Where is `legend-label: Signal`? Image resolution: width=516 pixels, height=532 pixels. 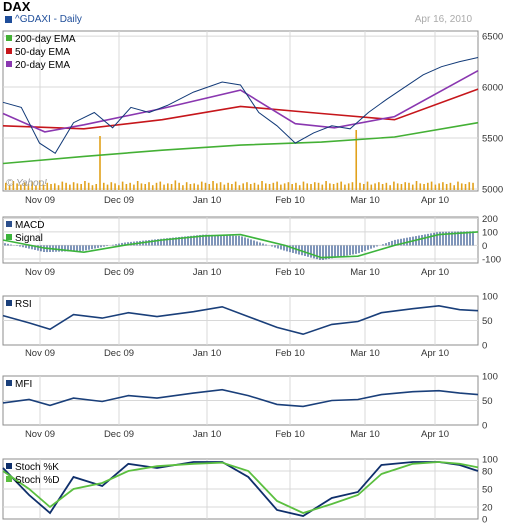 legend-label: Signal is located at coordinates (29, 238).